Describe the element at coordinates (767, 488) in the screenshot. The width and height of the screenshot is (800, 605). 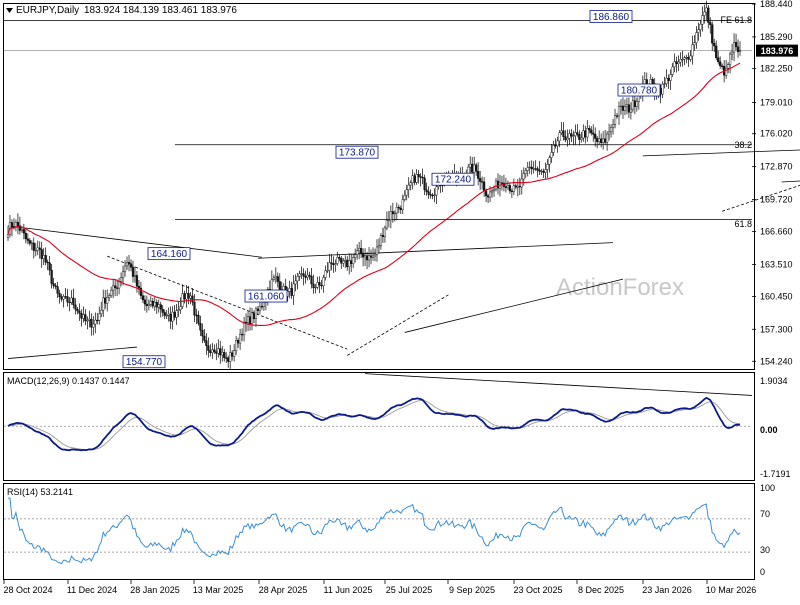
I see `rsi-tick-100: 100` at that location.